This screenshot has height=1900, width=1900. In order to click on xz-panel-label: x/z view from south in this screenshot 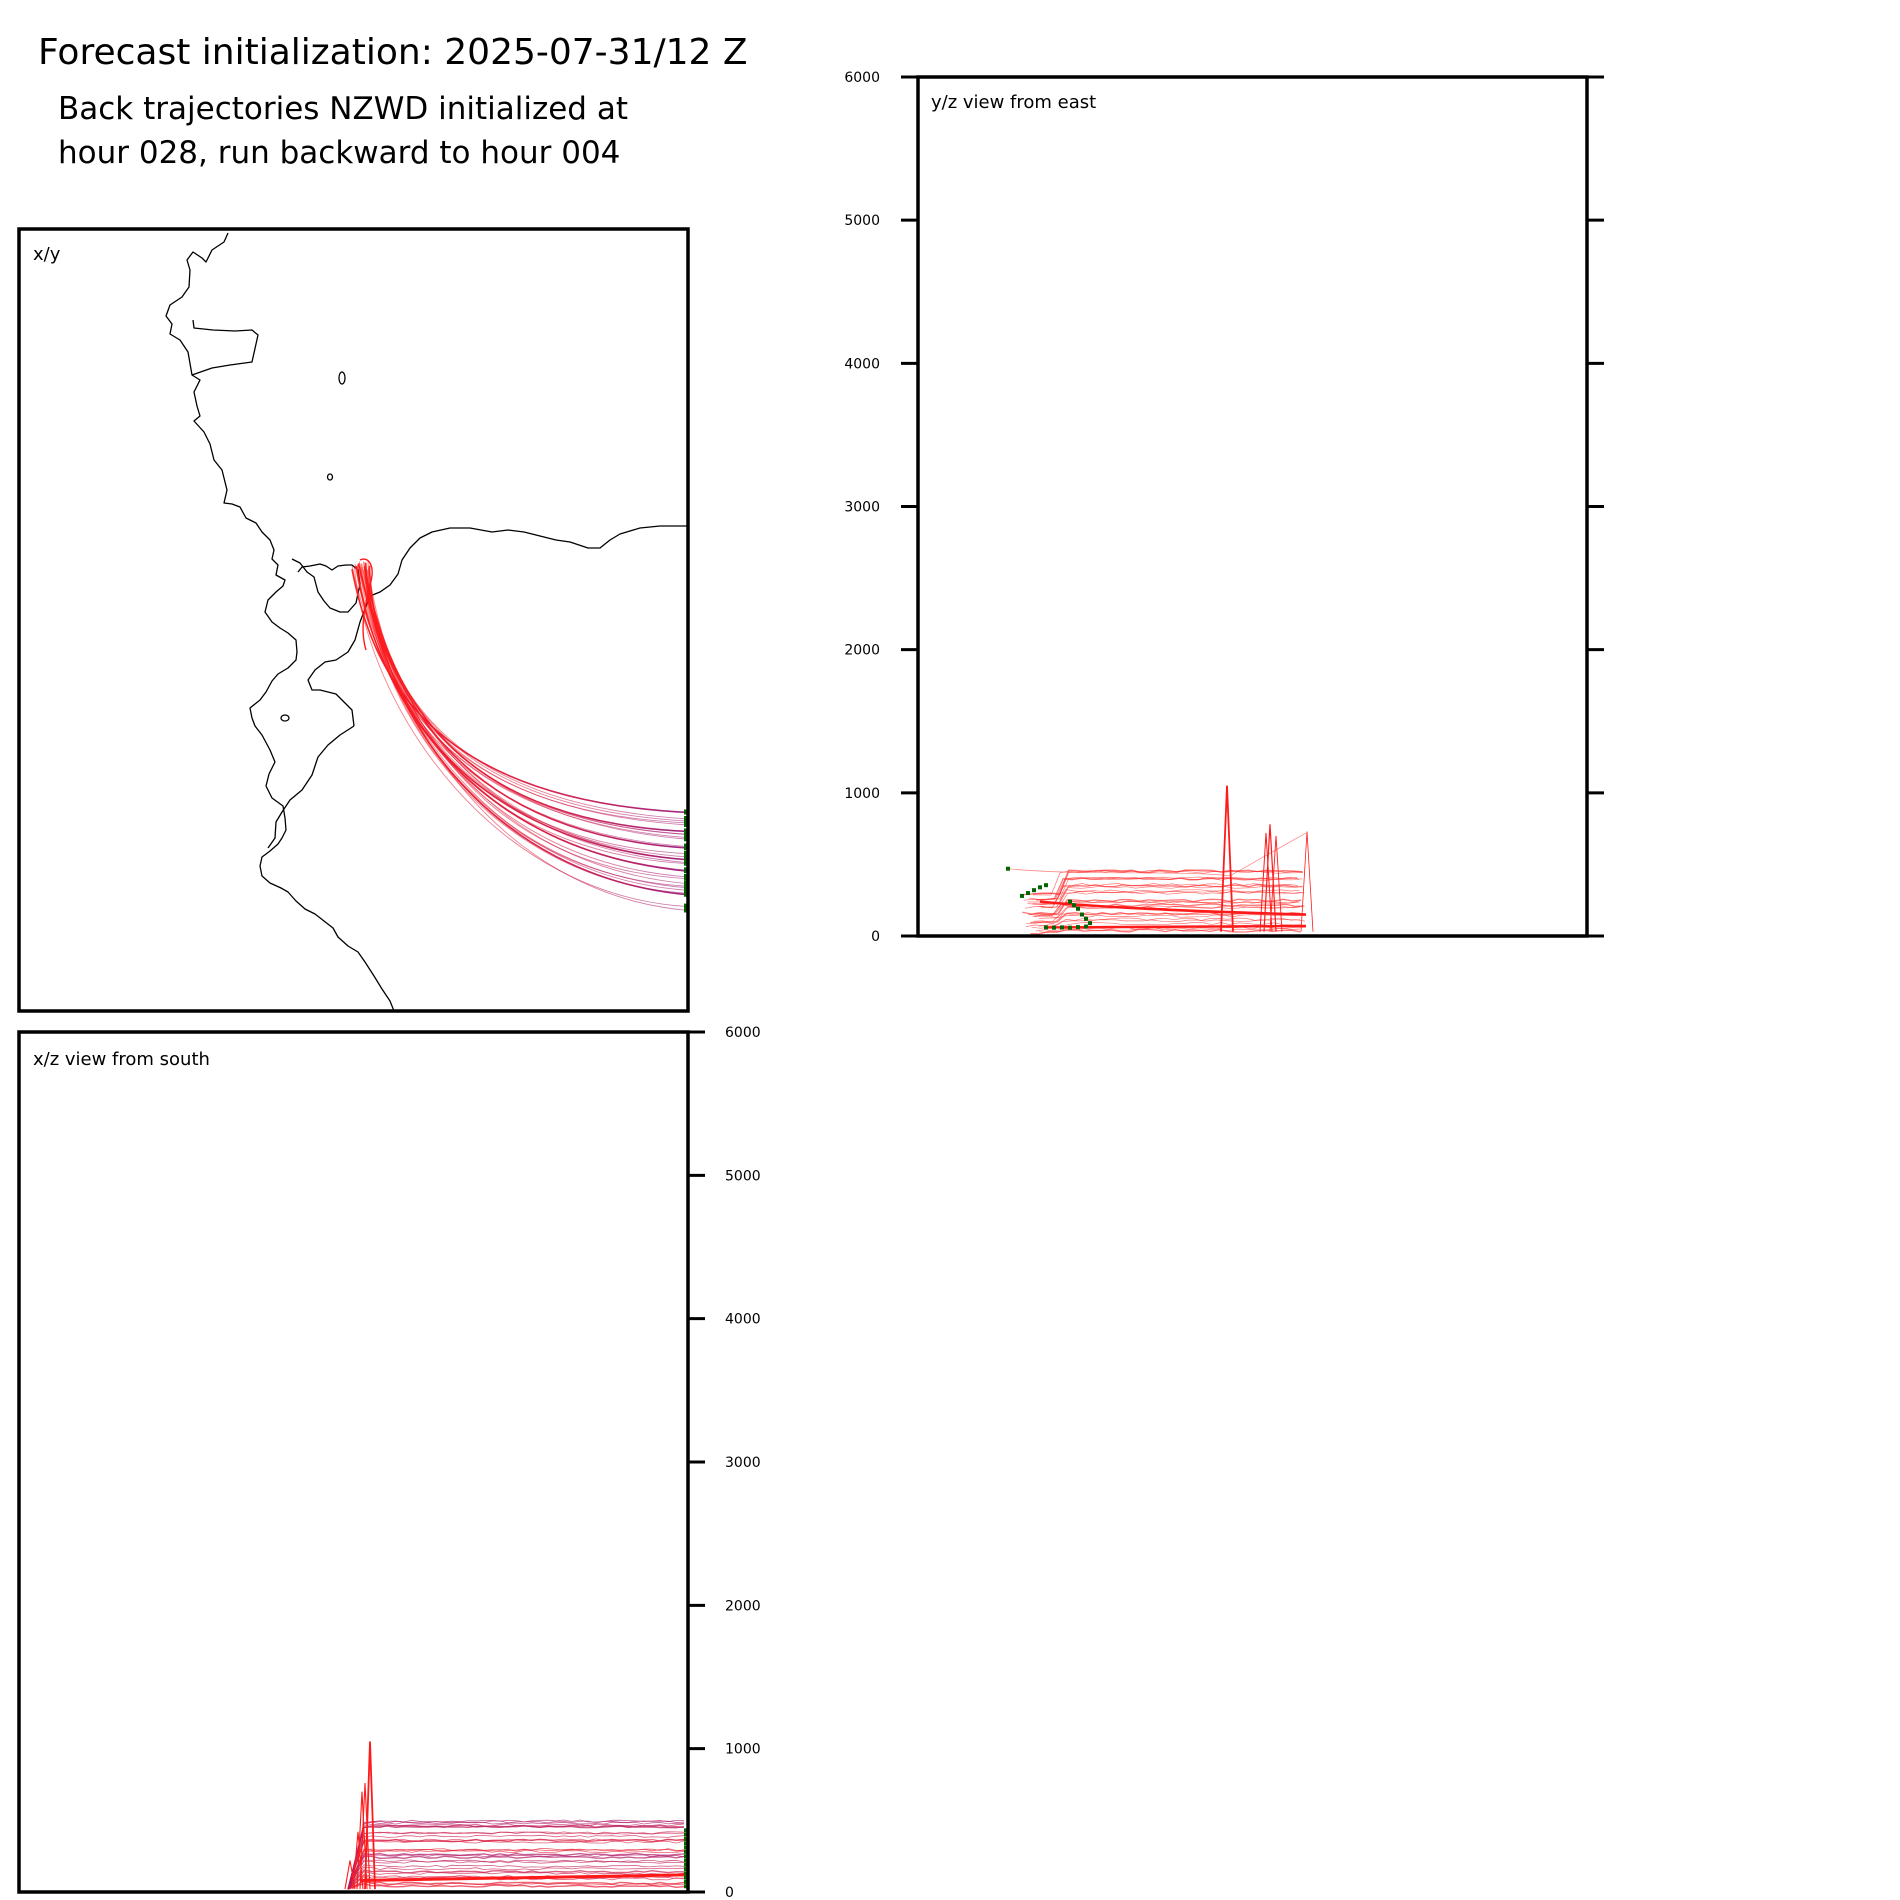, I will do `click(121, 1059)`.